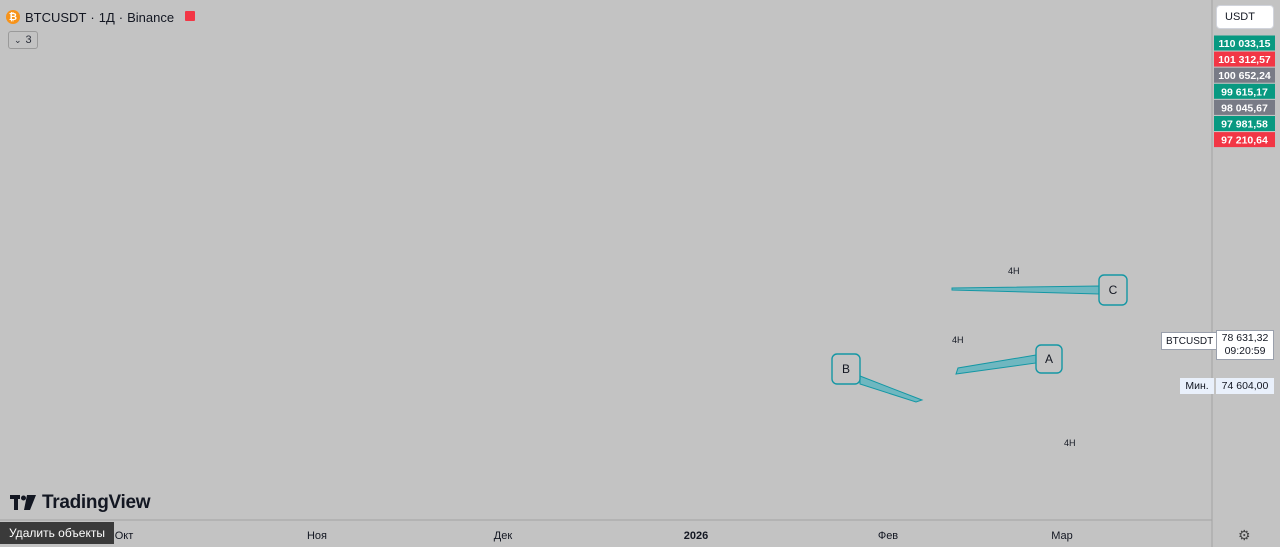 This screenshot has width=1280, height=547. I want to click on price-tag-value: 97 210,64, so click(1244, 141).